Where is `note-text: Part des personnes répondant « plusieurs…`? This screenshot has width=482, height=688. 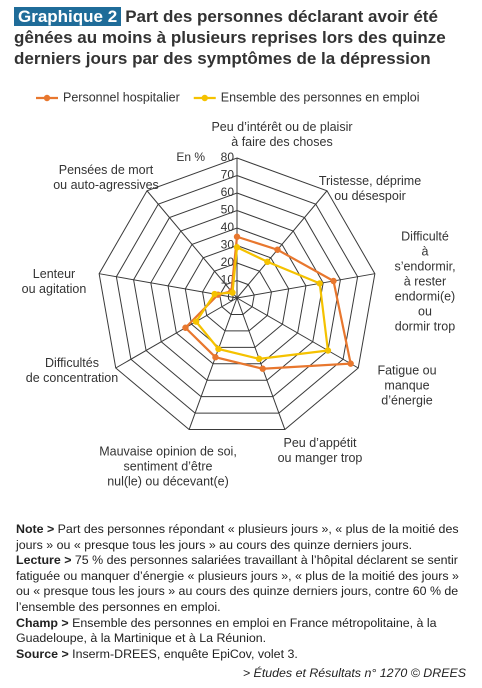 note-text: Part des personnes répondant « plusieurs… is located at coordinates (237, 537).